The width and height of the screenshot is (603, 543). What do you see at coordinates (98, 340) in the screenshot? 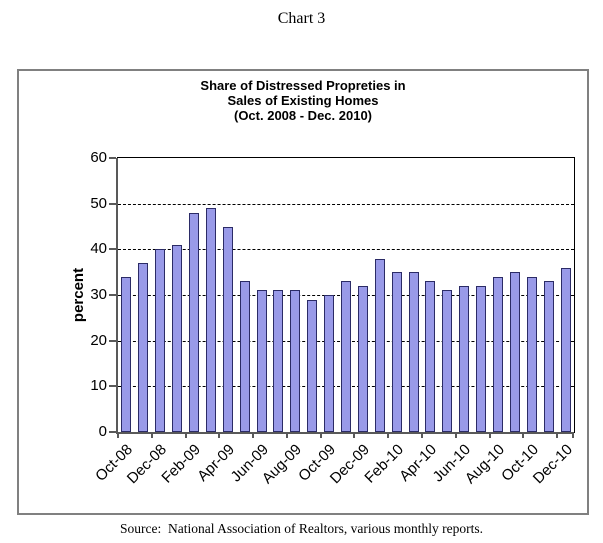
I see `y-tick-label-20: 20` at bounding box center [98, 340].